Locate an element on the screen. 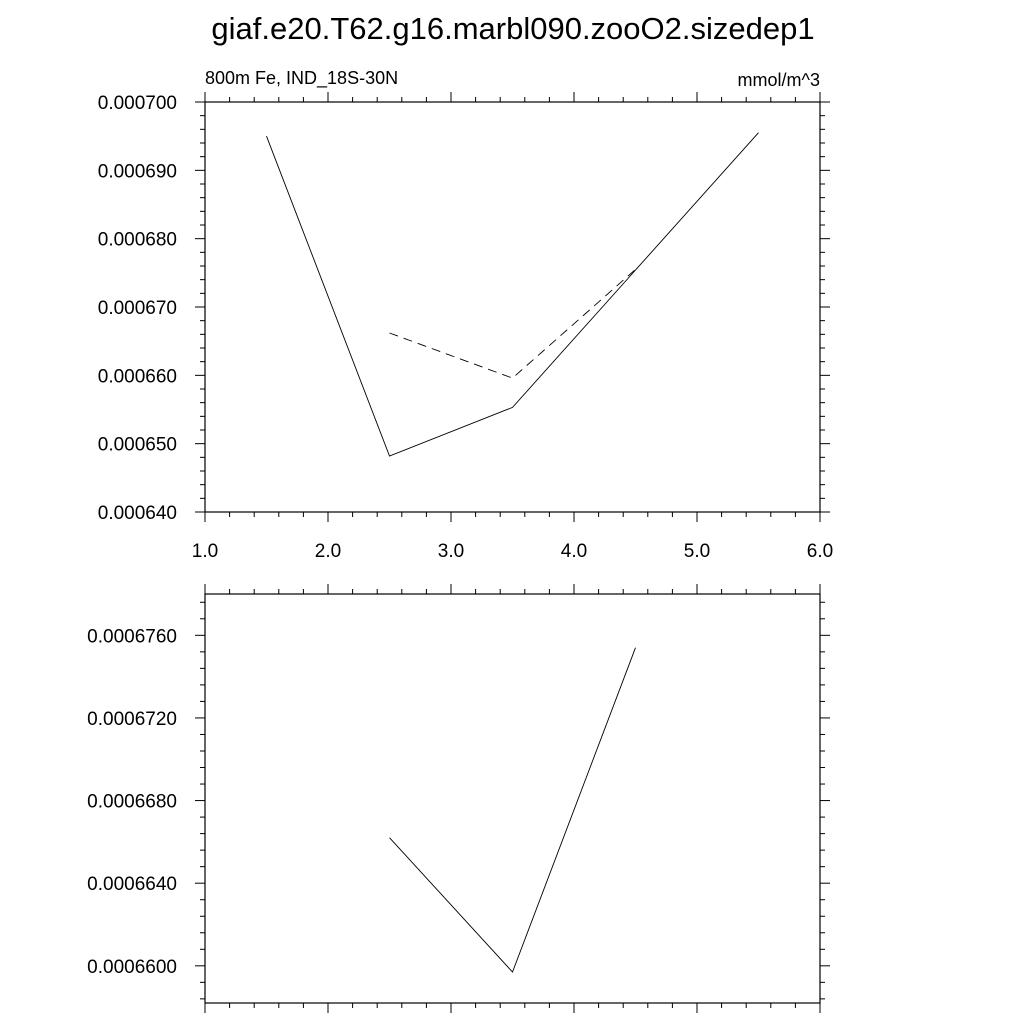 The width and height of the screenshot is (1024, 1024). series-line-solid is located at coordinates (512, 810).